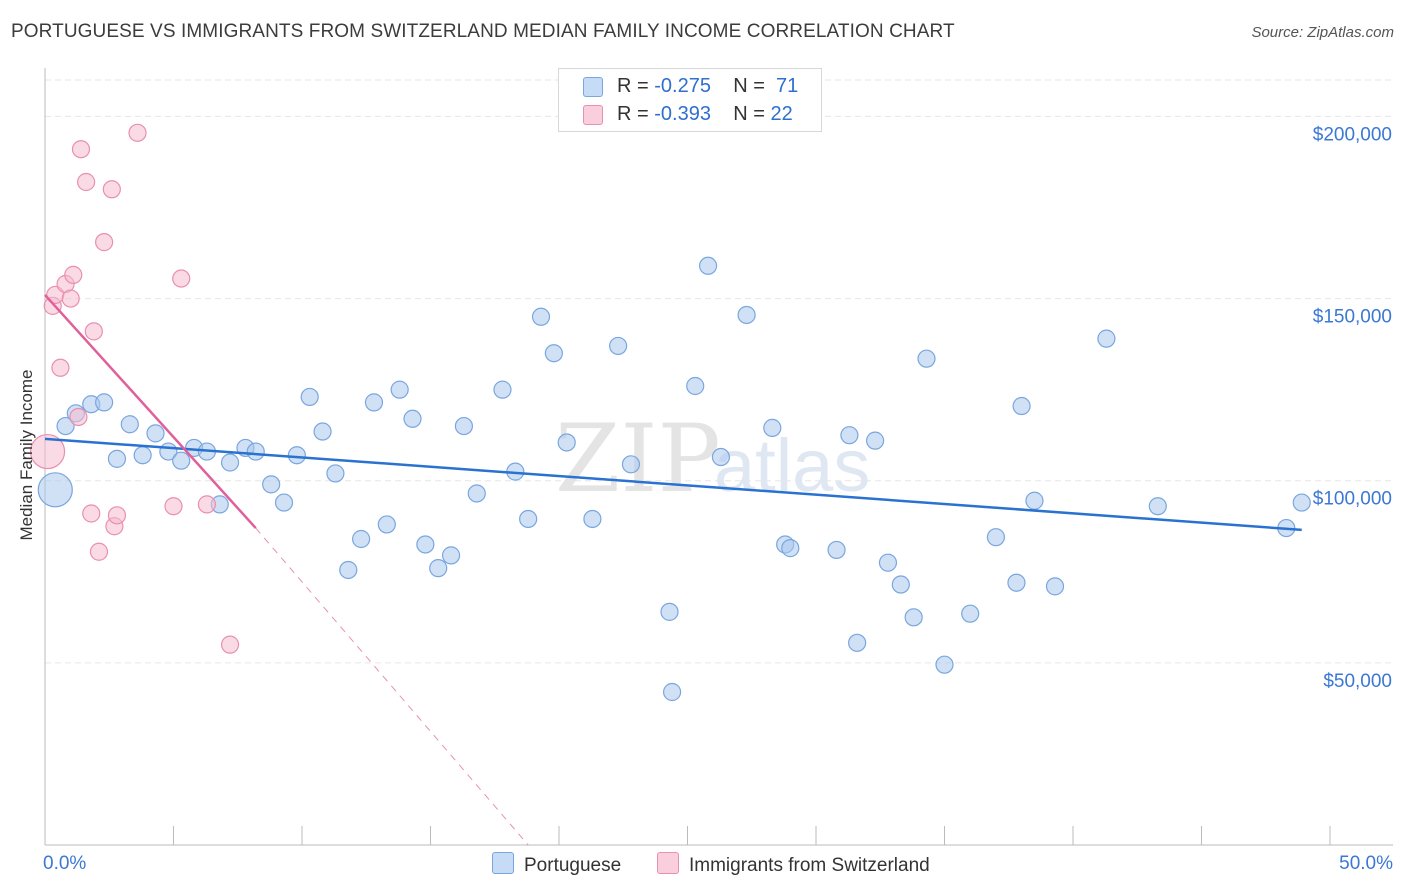  I want to click on x-tick-label-min: 0.0%, so click(64, 863).